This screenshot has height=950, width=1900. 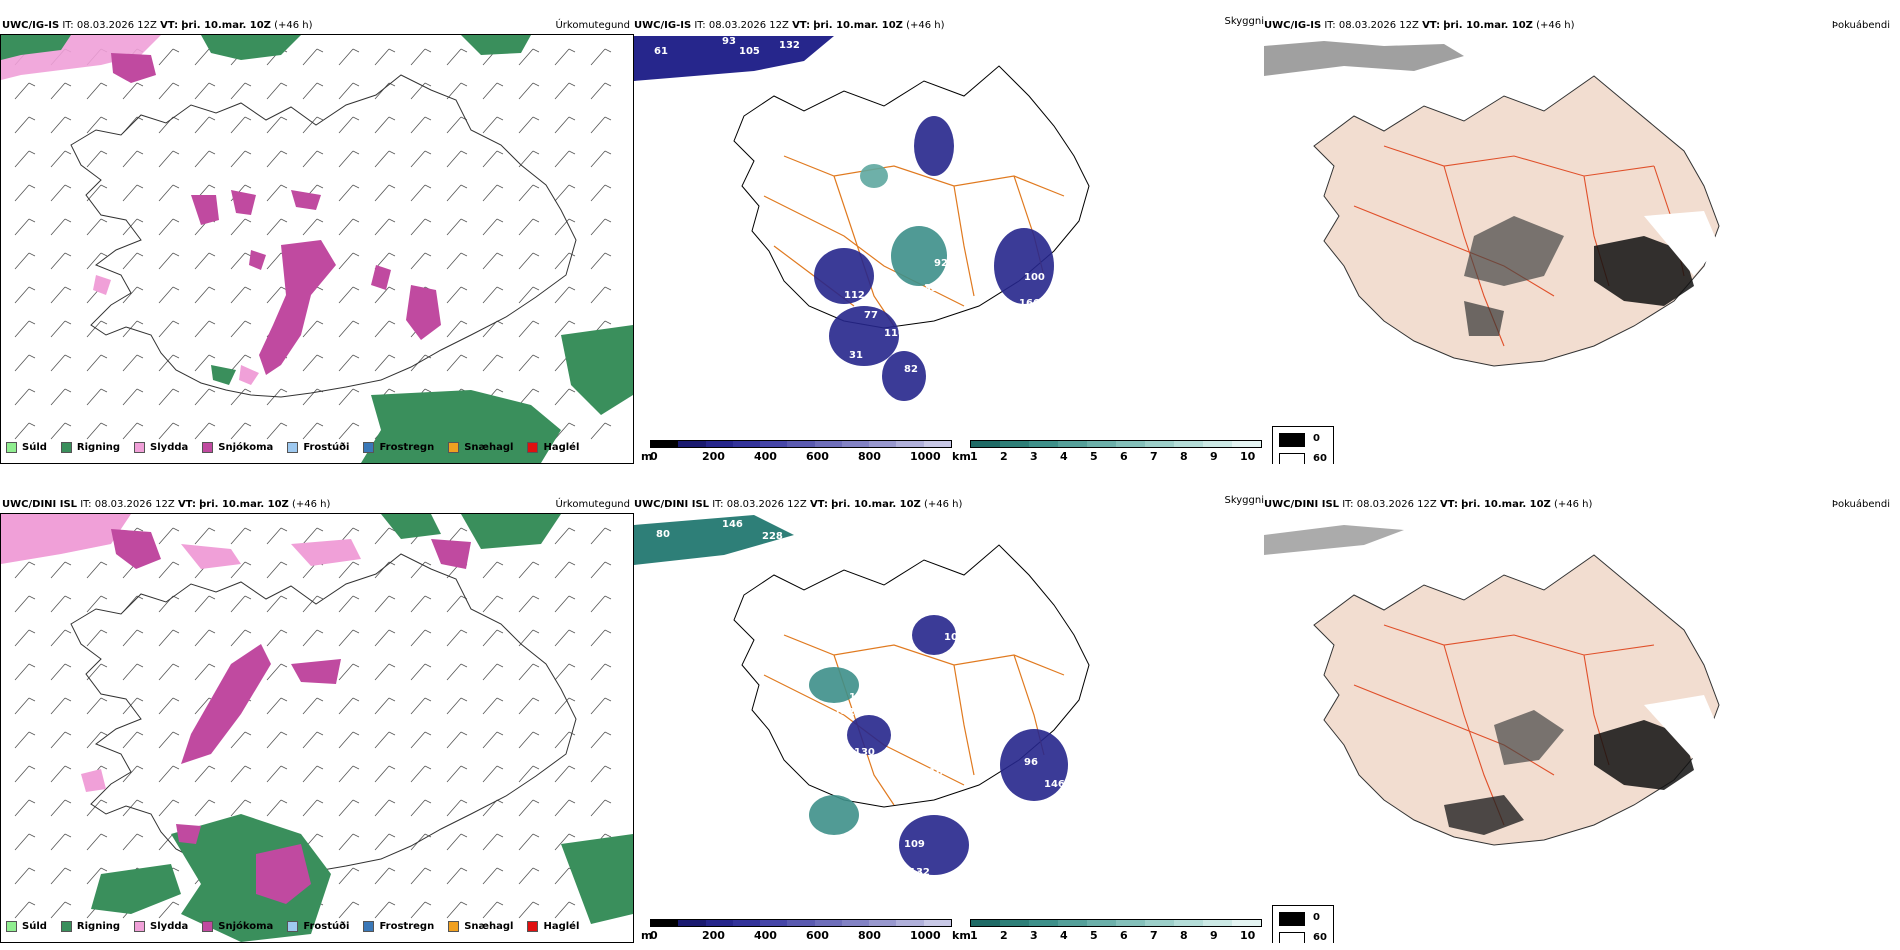 What do you see at coordinates (169, 447) in the screenshot?
I see `legend-label: Slydda` at bounding box center [169, 447].